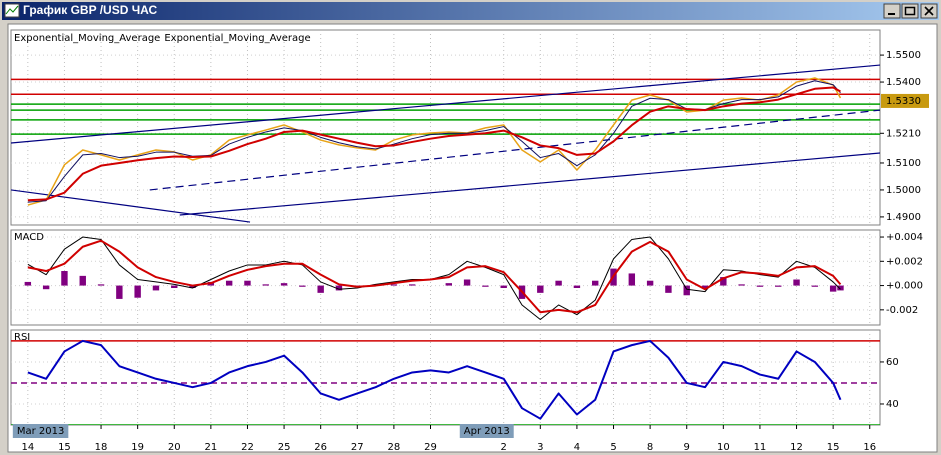 This screenshot has width=941, height=455. Describe the element at coordinates (904, 237) in the screenshot. I see `y-tick-label: +0.004` at that location.